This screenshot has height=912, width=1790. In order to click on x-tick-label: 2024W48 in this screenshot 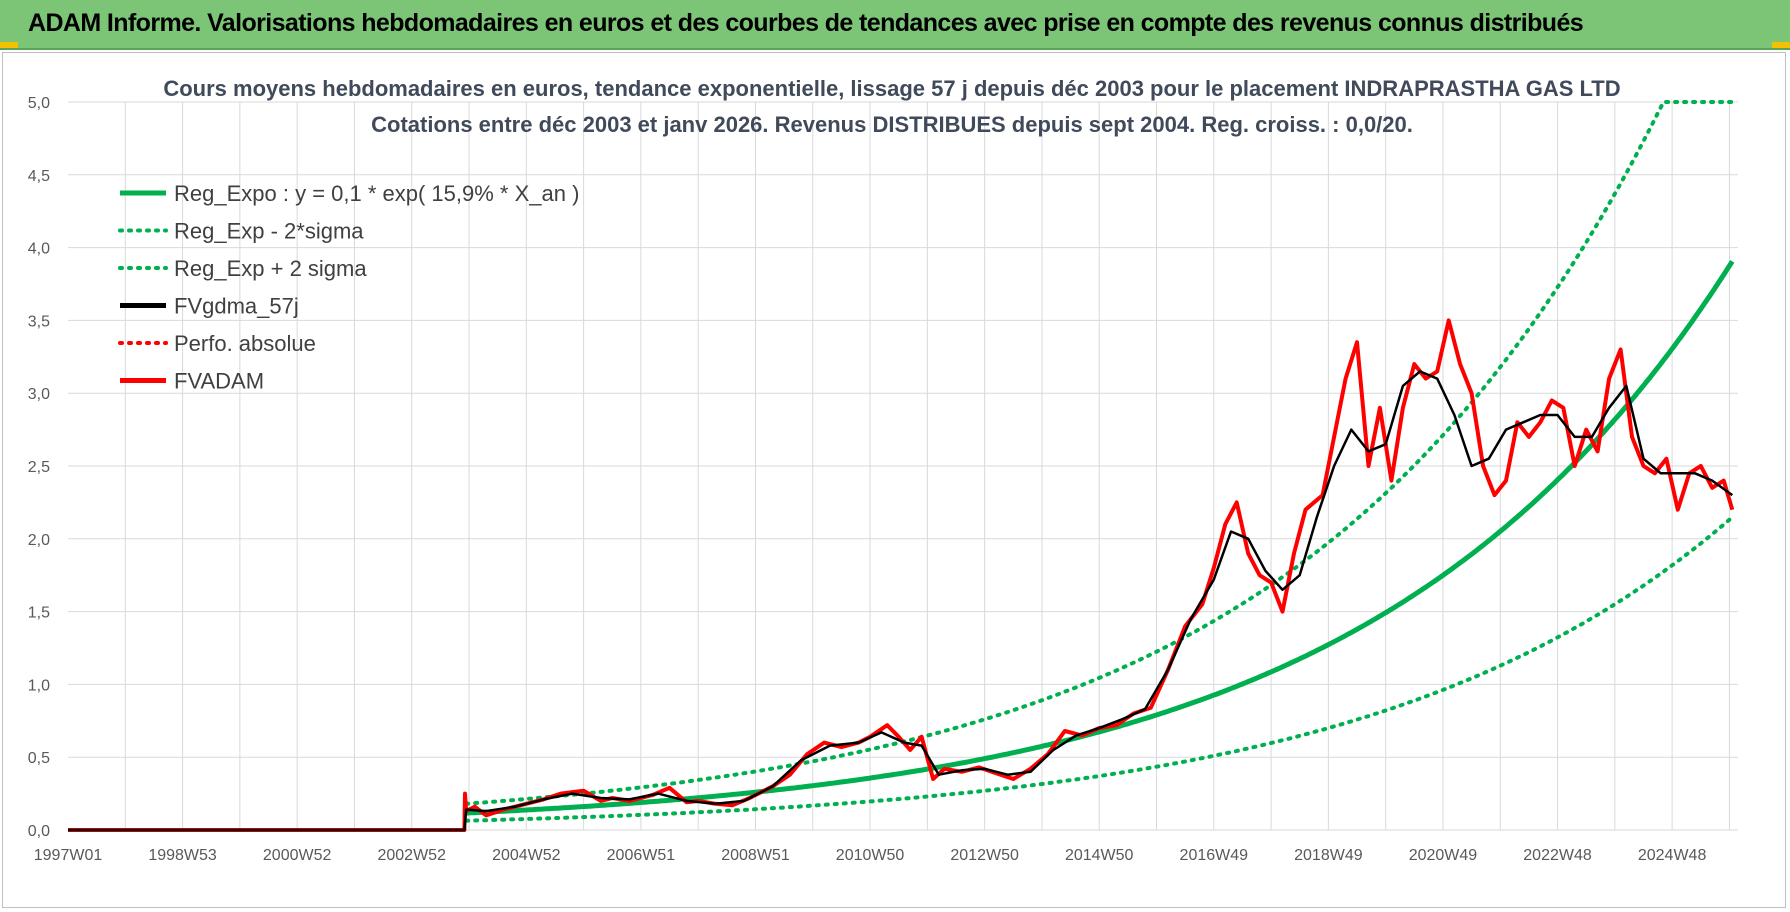, I will do `click(1672, 855)`.